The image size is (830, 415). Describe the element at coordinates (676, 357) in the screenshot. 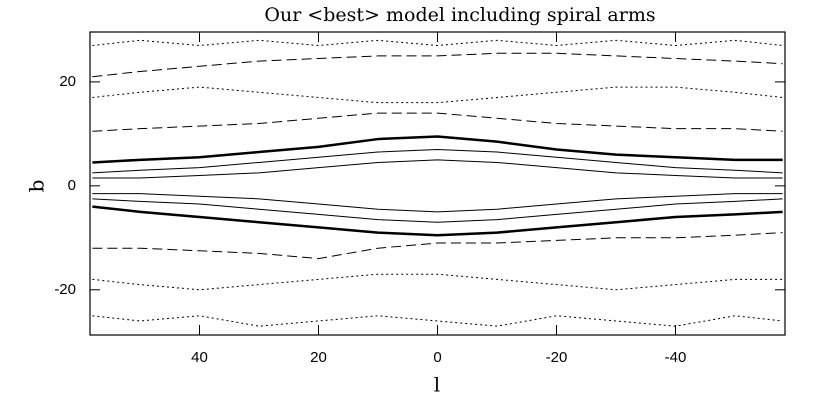

I see `x-tick-label: -40` at that location.